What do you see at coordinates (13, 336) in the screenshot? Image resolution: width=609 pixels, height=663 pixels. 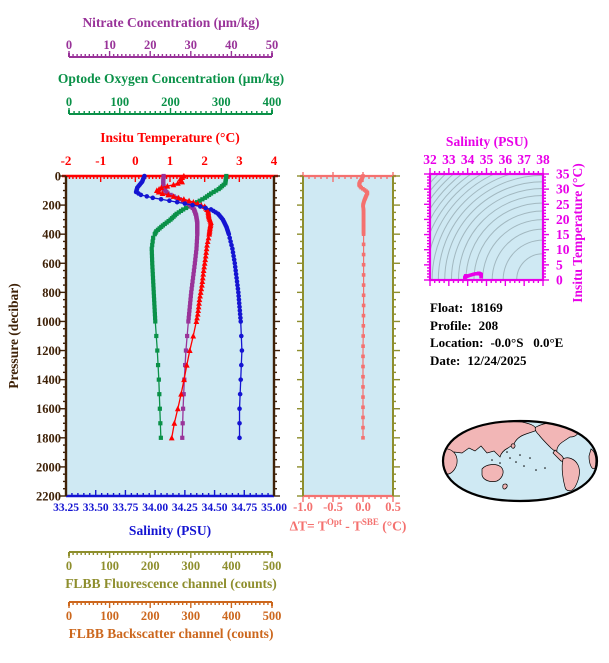 I see `pressure-axis-title: Pressure (decibar)` at bounding box center [13, 336].